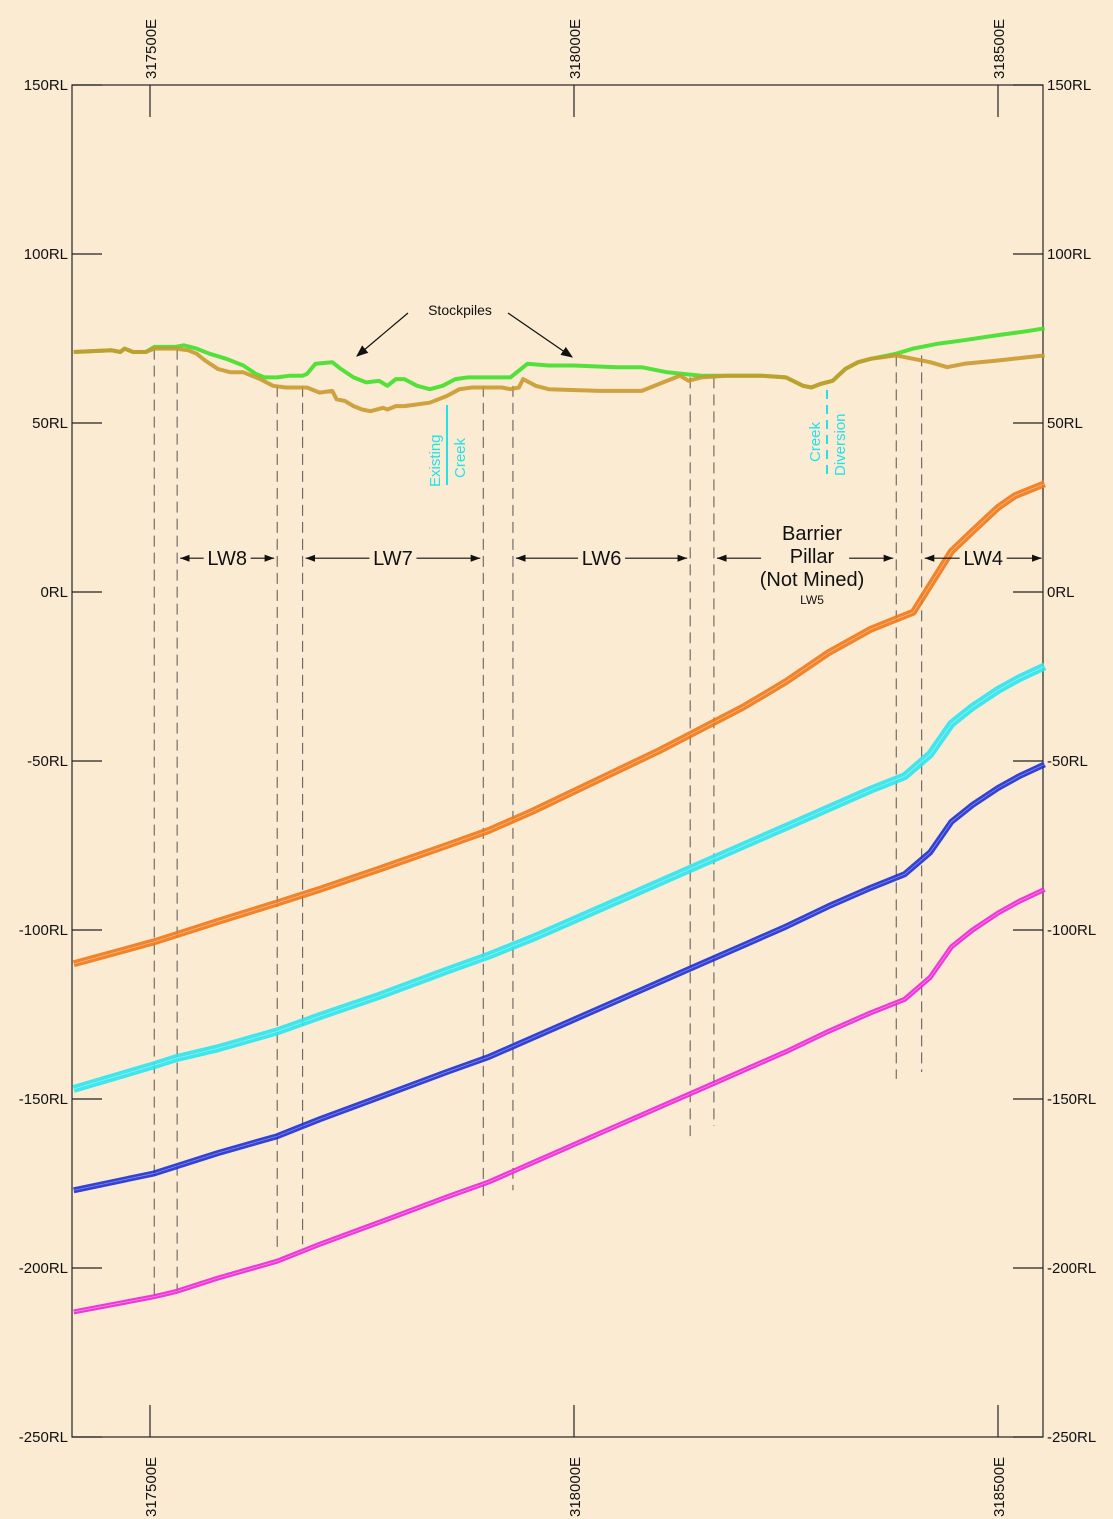 The height and width of the screenshot is (1519, 1113). Describe the element at coordinates (540, 335) in the screenshot. I see `stockpiles-arrow-right` at that location.